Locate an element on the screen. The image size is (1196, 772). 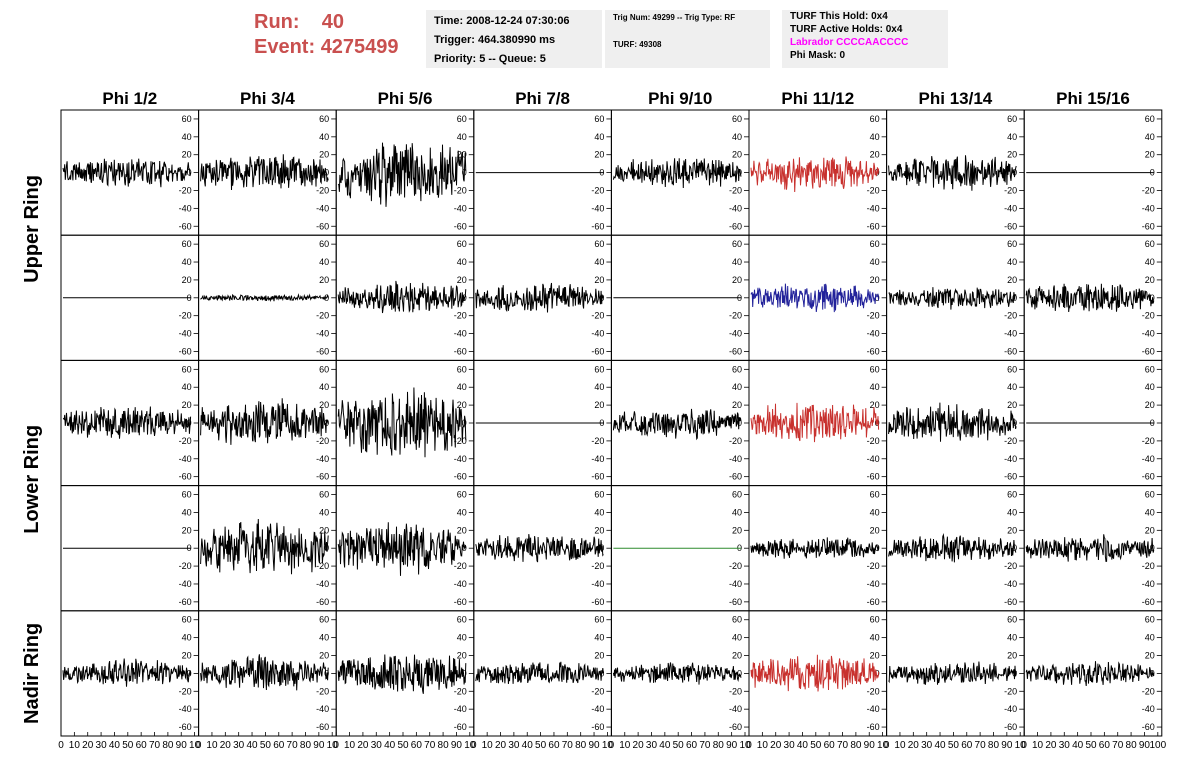
phi-mask-text: Phi Mask: 0 is located at coordinates (818, 55).